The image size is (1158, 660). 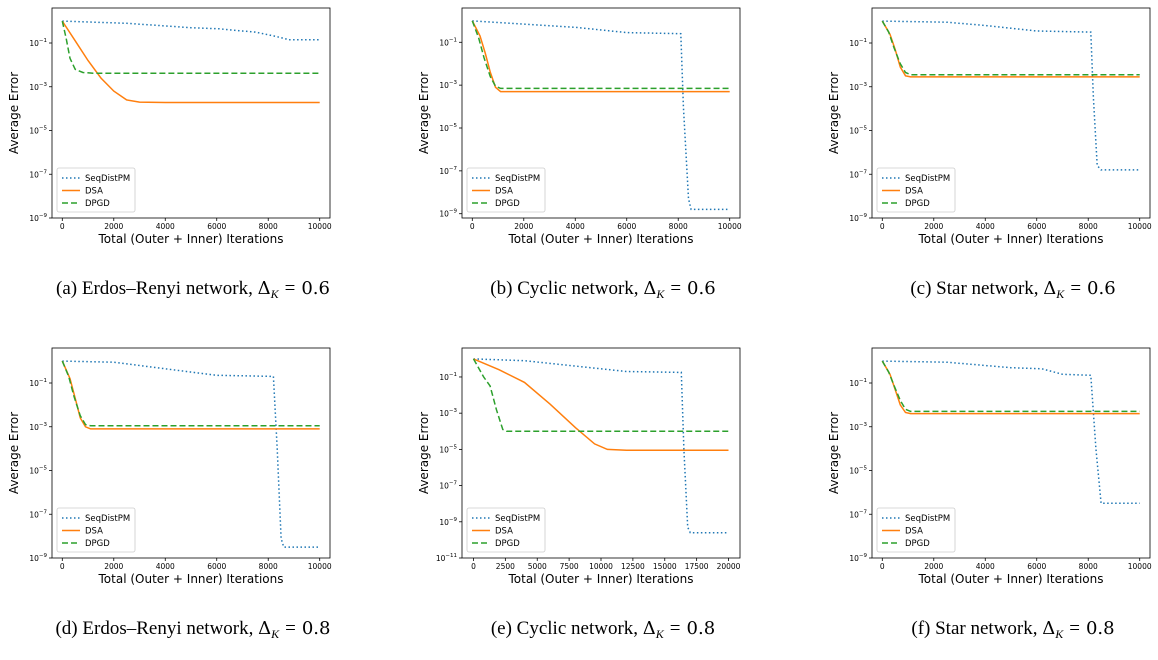 I want to click on caption-equals: =, so click(x=1076, y=288).